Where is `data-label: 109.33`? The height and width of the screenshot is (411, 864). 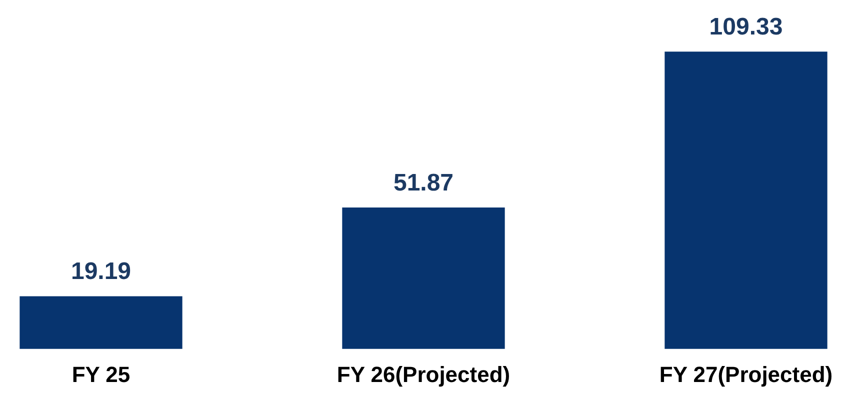
data-label: 109.33 is located at coordinates (746, 27).